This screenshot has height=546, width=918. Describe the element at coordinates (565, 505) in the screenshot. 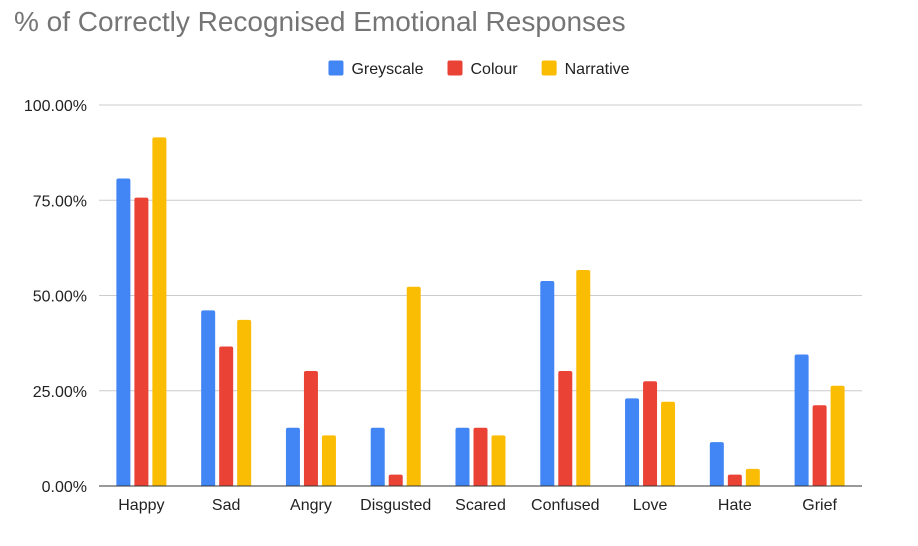

I see `x-tick-label: Confused` at that location.